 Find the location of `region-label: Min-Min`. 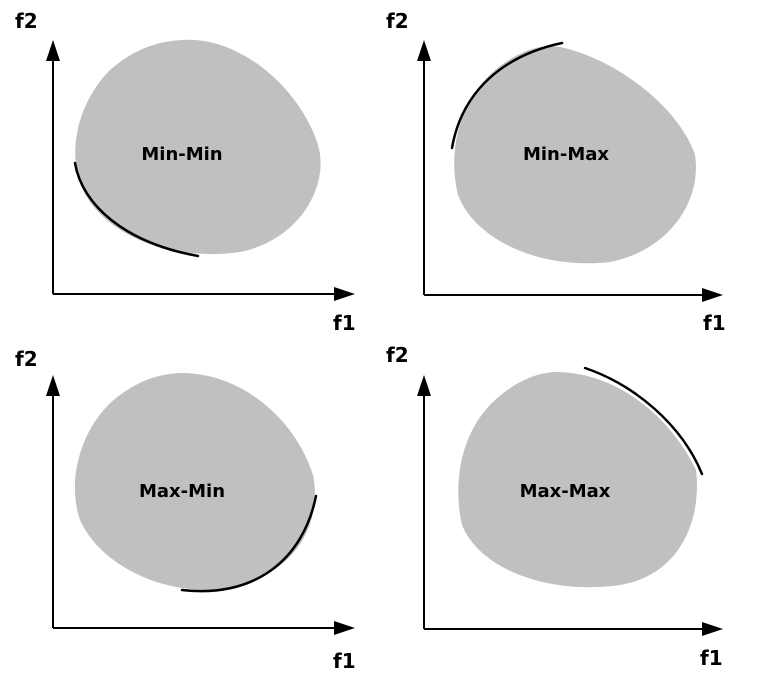

region-label: Min-Min is located at coordinates (181, 154).